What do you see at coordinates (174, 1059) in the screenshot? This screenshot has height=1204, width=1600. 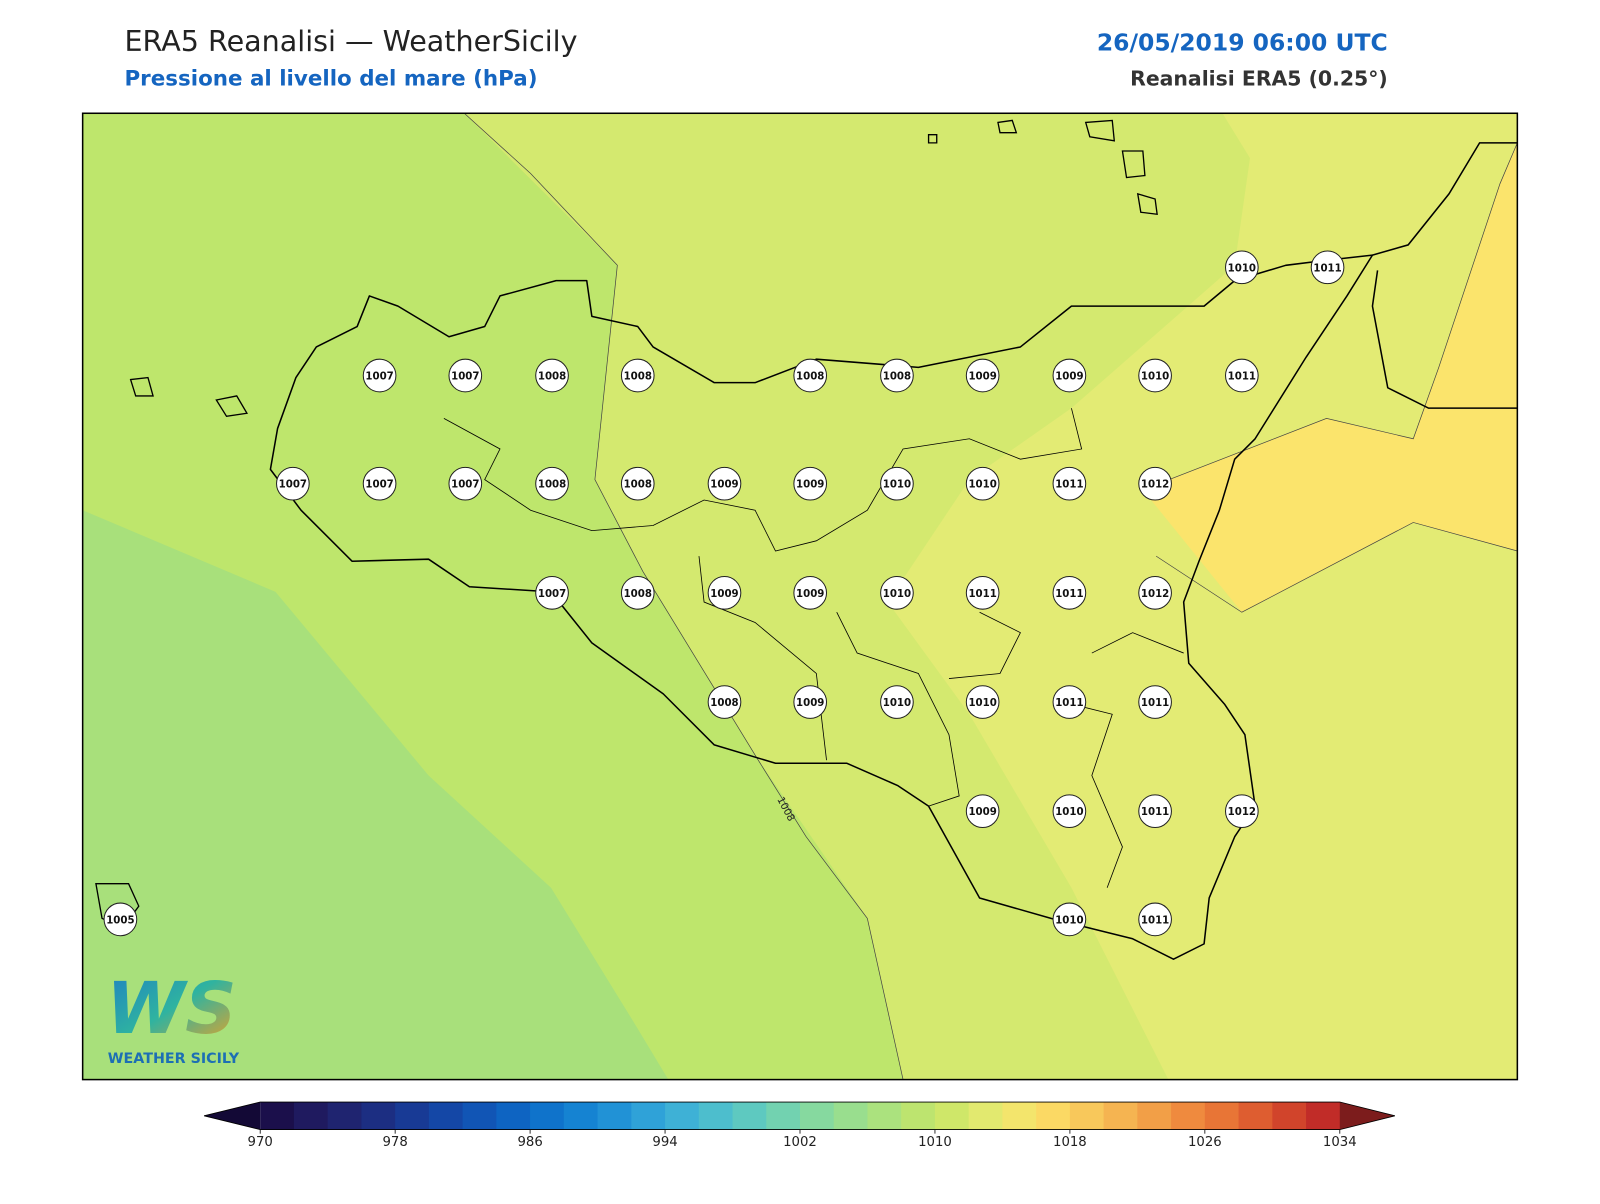 I see `logo-name: WEATHER SICILY` at bounding box center [174, 1059].